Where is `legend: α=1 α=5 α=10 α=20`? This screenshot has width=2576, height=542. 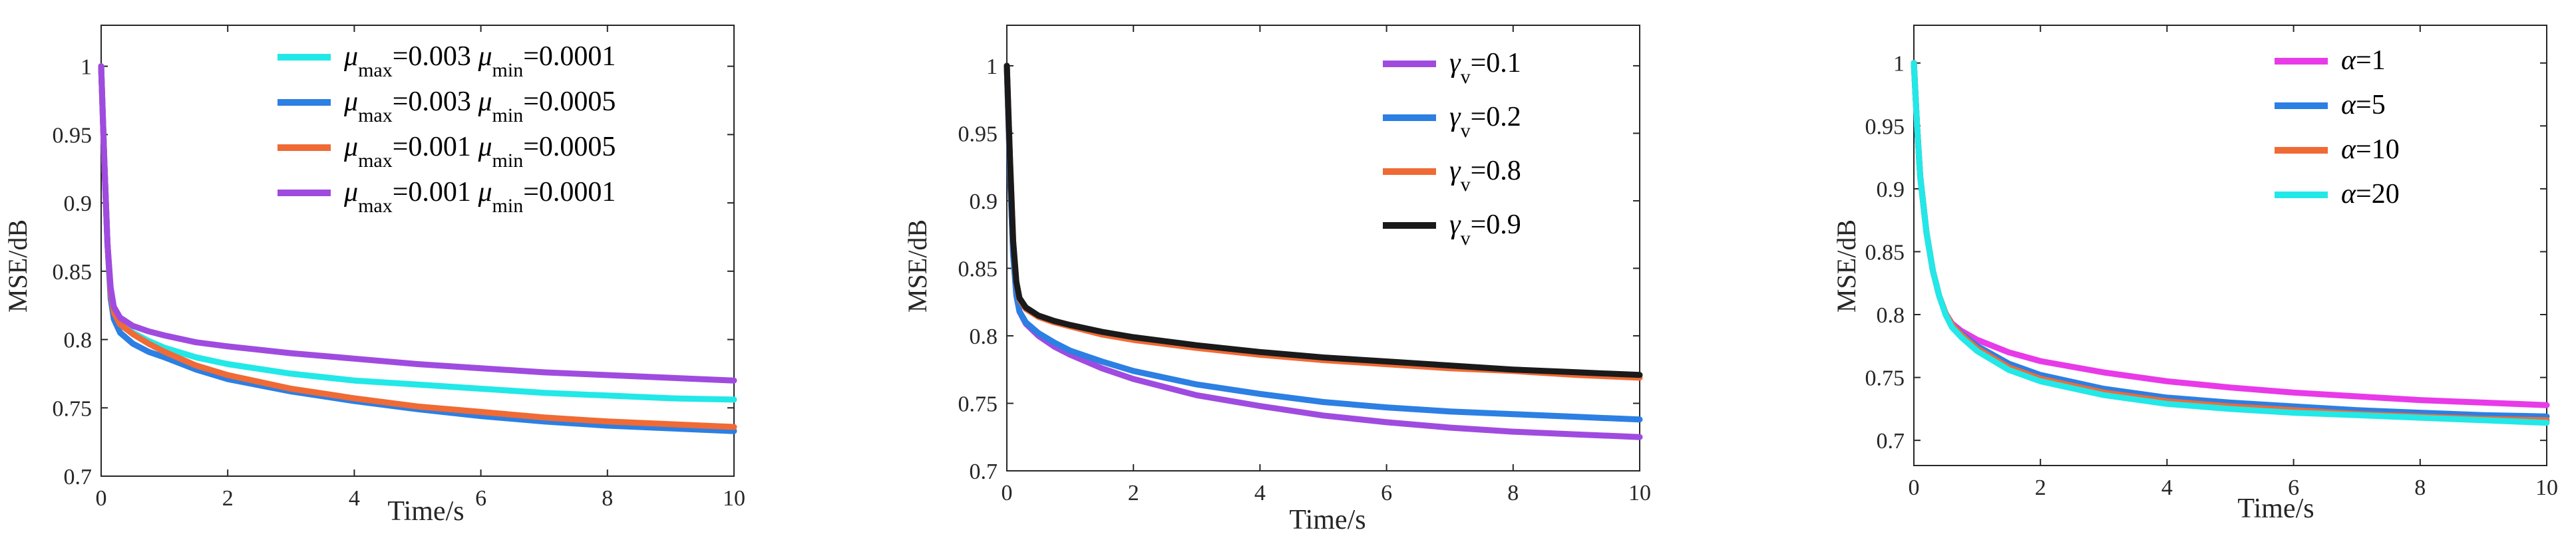 legend: α=1 α=5 α=10 α=20 is located at coordinates (2337, 127).